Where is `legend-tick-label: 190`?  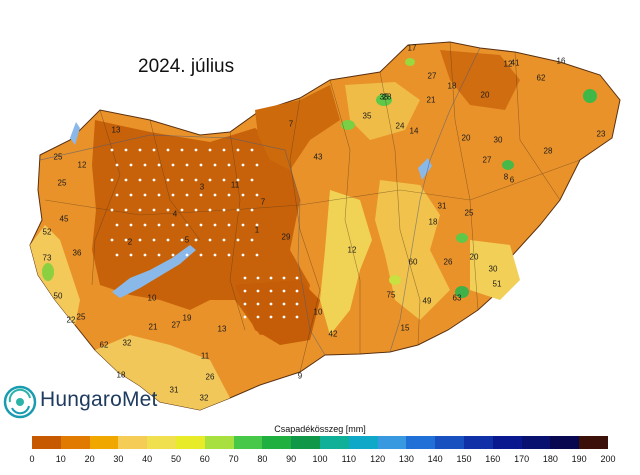 legend-tick-label: 190 is located at coordinates (579, 459).